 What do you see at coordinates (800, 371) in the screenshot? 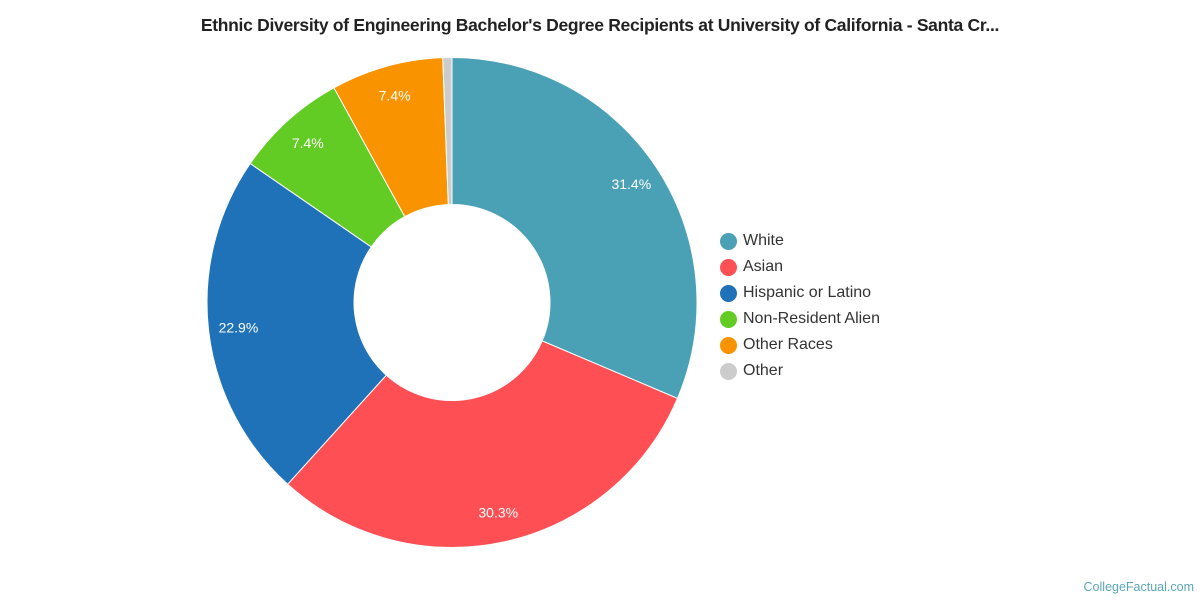
I see `legend-item-other: Other` at bounding box center [800, 371].